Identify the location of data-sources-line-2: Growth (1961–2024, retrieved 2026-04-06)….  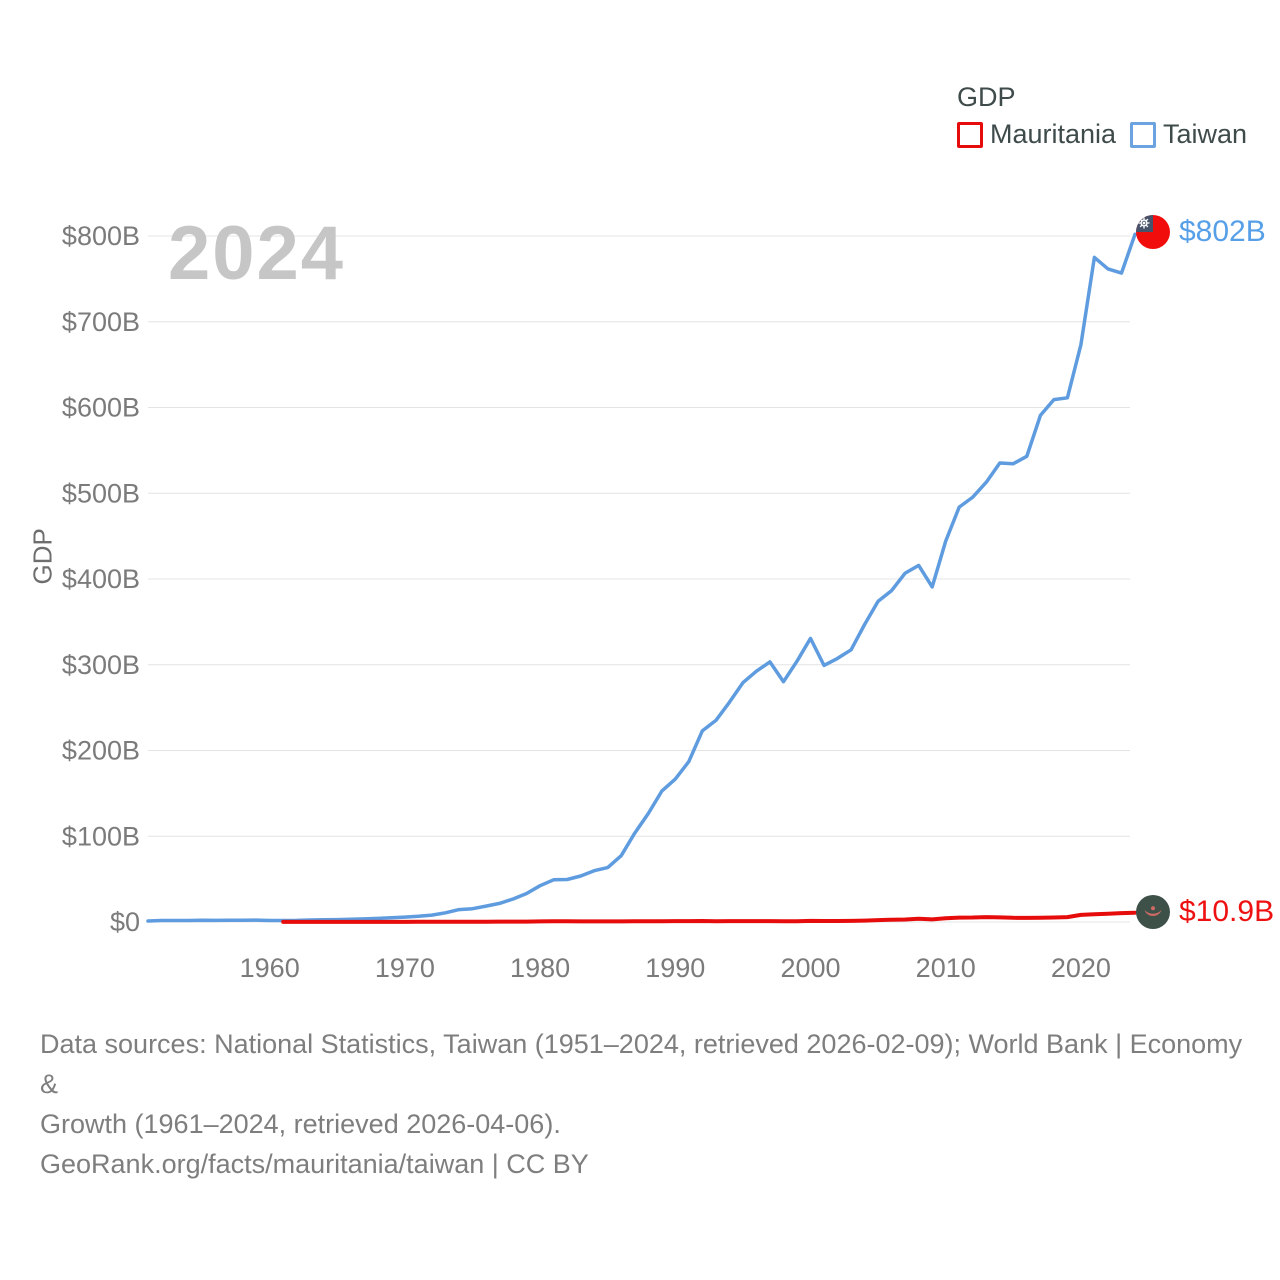
(300, 1124).